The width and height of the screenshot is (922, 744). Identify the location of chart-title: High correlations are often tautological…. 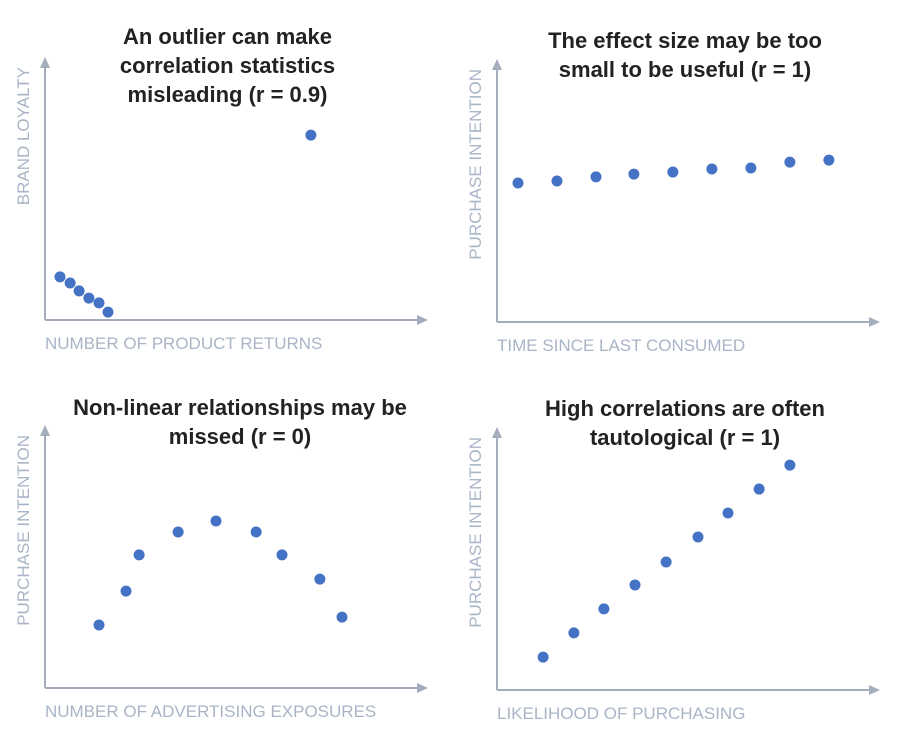
(685, 423).